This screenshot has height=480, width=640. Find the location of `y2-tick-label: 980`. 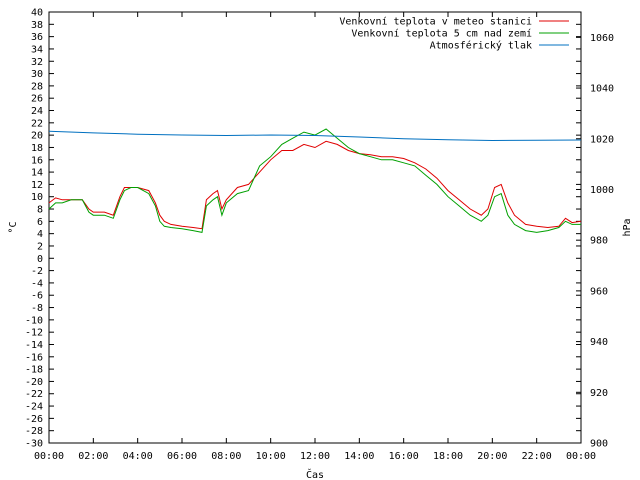

y2-tick-label: 980 is located at coordinates (599, 241).